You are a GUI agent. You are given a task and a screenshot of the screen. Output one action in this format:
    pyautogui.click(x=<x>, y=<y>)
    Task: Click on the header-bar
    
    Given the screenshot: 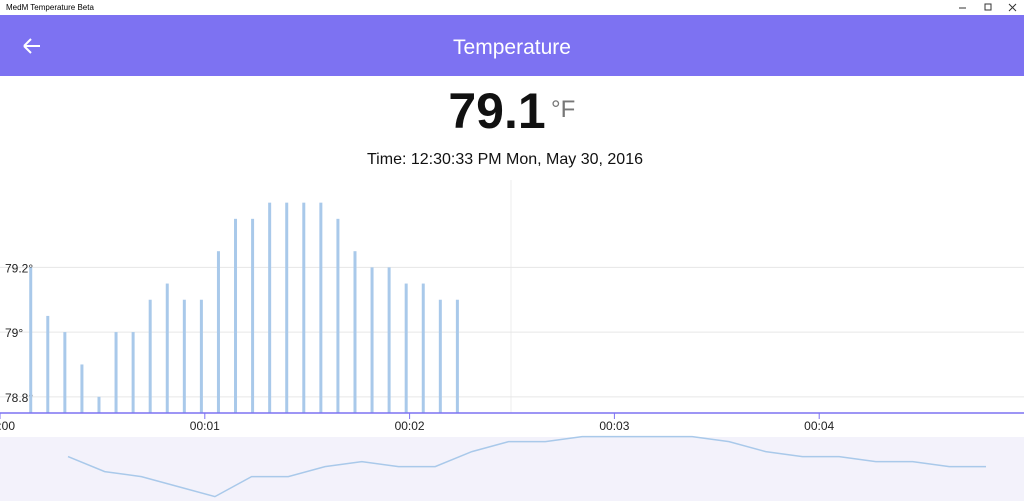 What is the action you would take?
    pyautogui.click(x=512, y=45)
    